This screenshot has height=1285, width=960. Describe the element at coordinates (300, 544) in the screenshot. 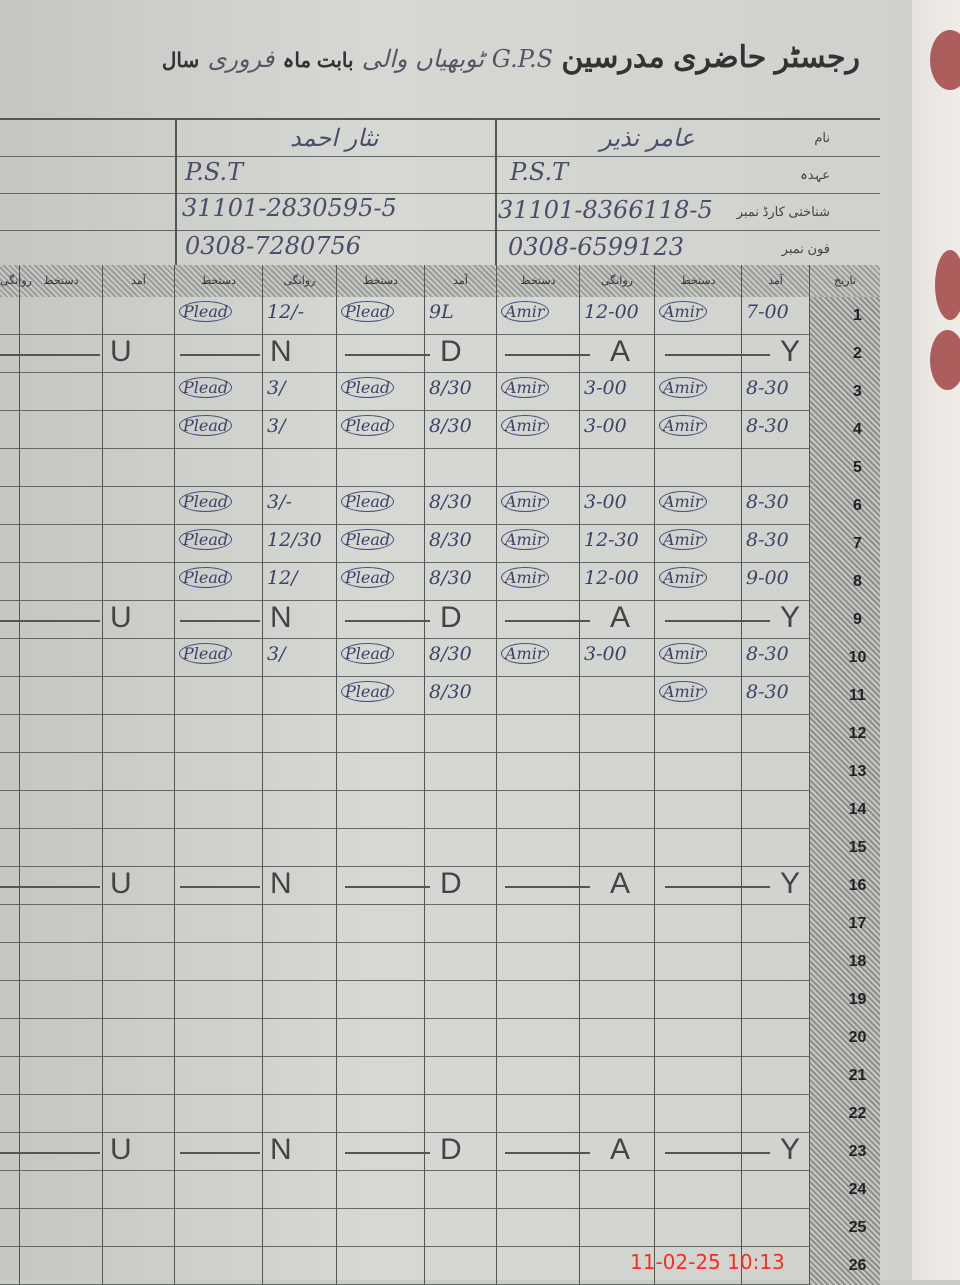

I see `attendance-cell: 12/30` at that location.